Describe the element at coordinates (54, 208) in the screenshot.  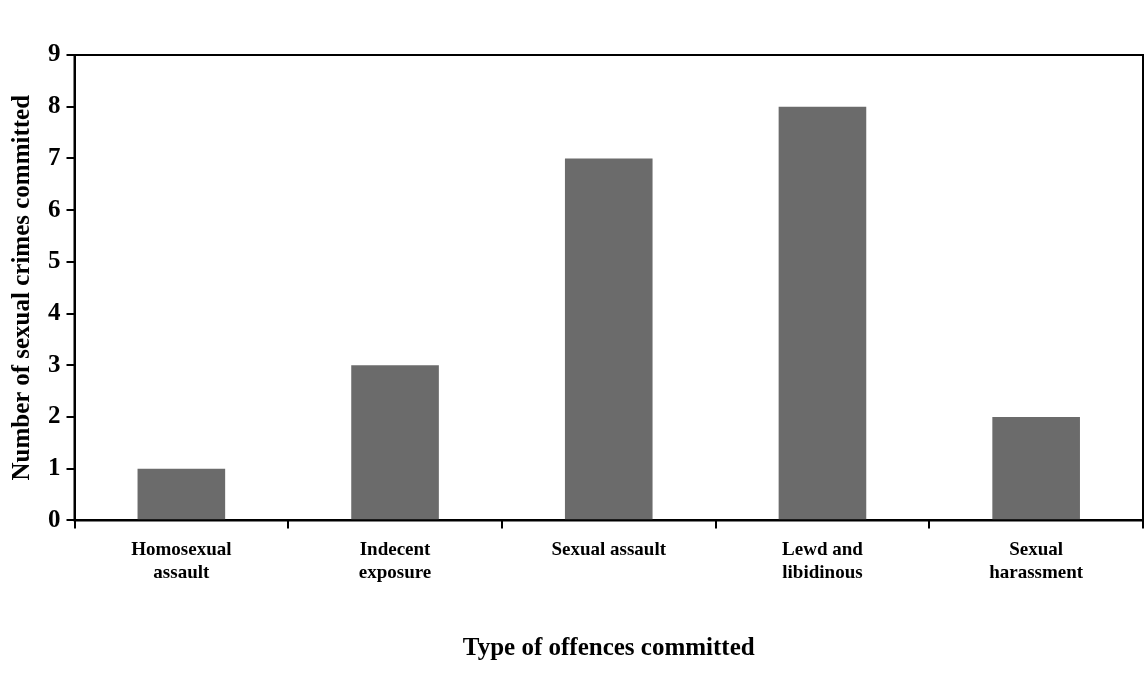
I see `y-tick-label: 6` at that location.